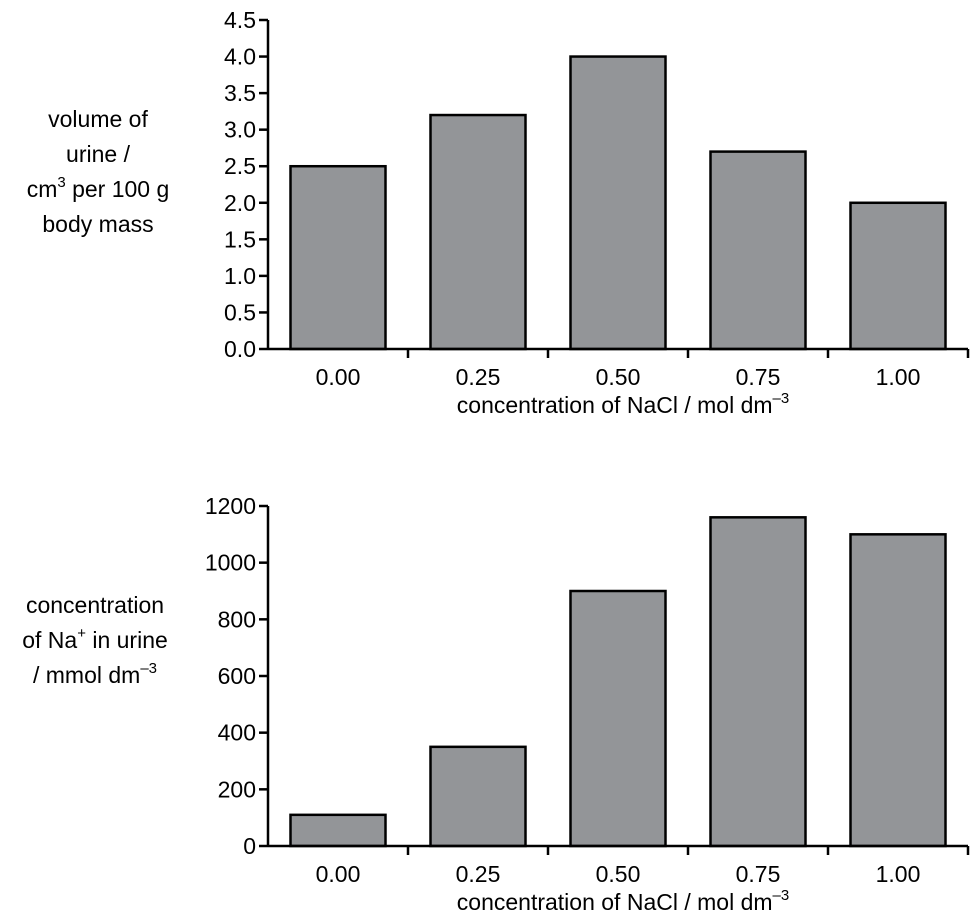 Image resolution: width=979 pixels, height=918 pixels. What do you see at coordinates (97, 224) in the screenshot?
I see `svg-text: body mass` at bounding box center [97, 224].